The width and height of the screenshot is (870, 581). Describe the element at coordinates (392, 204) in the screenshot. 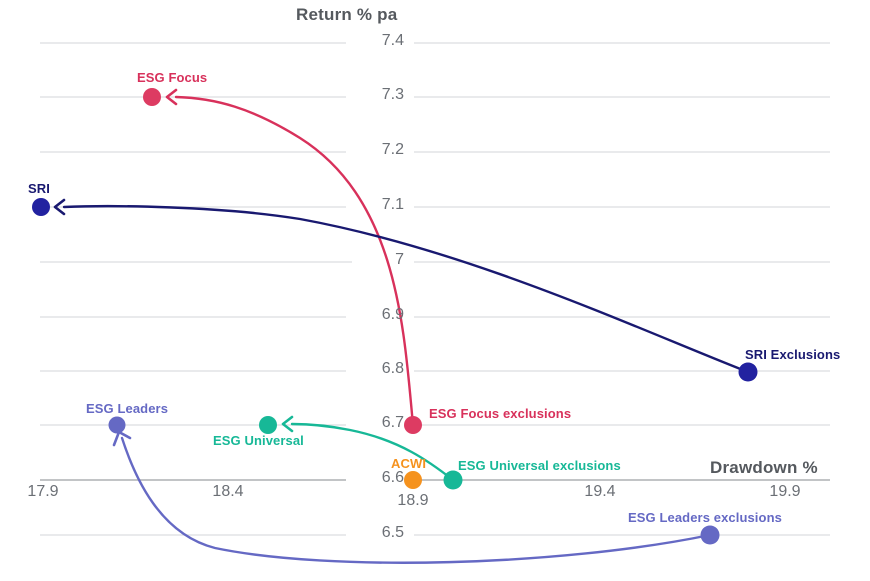

I see `y-tick-7-1: 7.1` at that location.